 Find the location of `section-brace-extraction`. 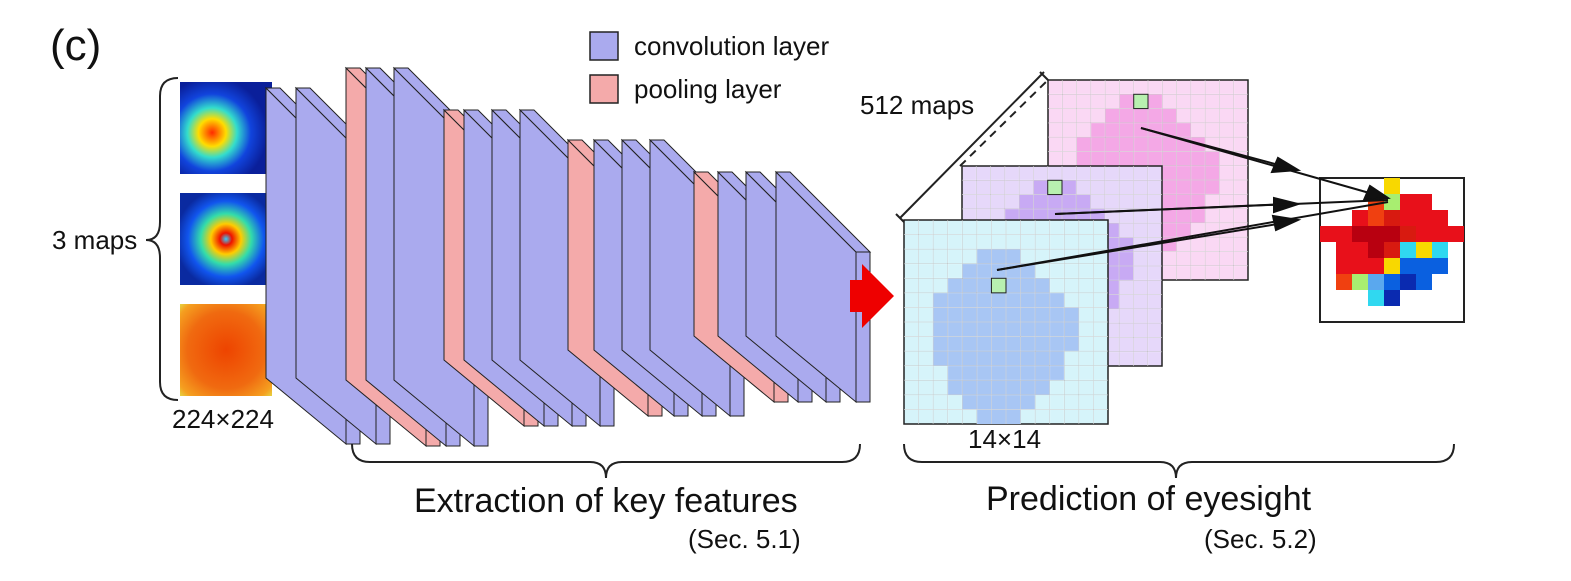

section-brace-extraction is located at coordinates (606, 461).